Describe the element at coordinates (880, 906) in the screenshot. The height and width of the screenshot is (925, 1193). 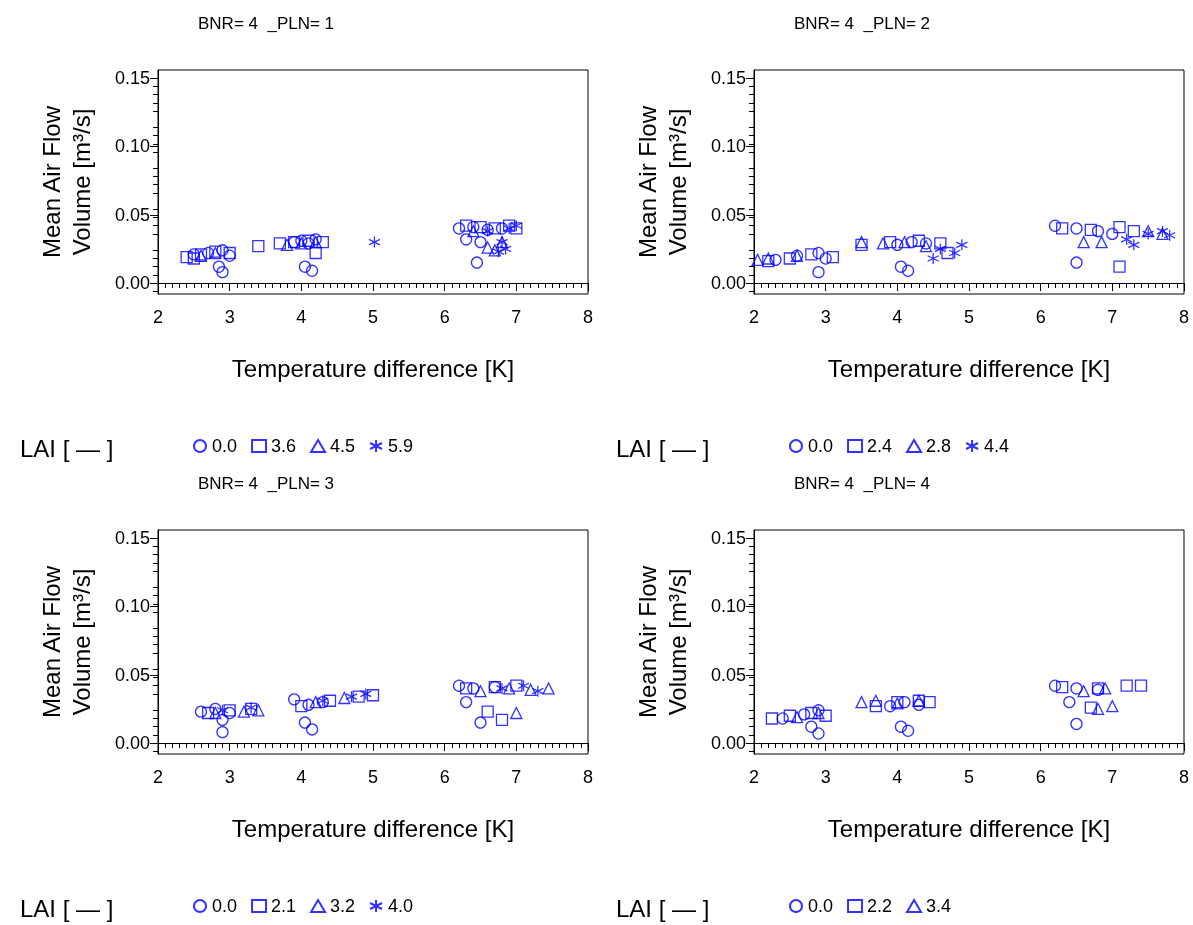
I see `legend-label: 2.2` at that location.